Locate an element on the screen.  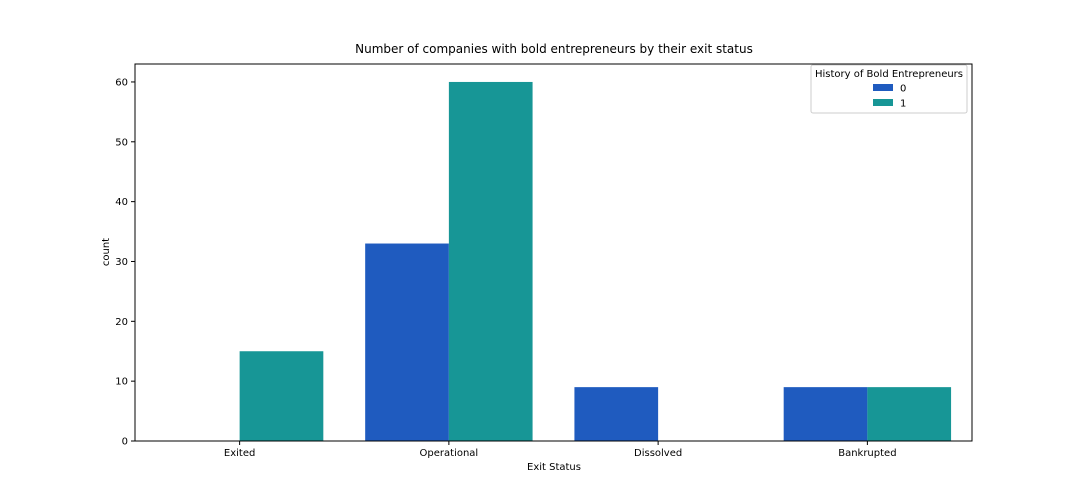
y-tick-label: 60 is located at coordinates (121, 82).